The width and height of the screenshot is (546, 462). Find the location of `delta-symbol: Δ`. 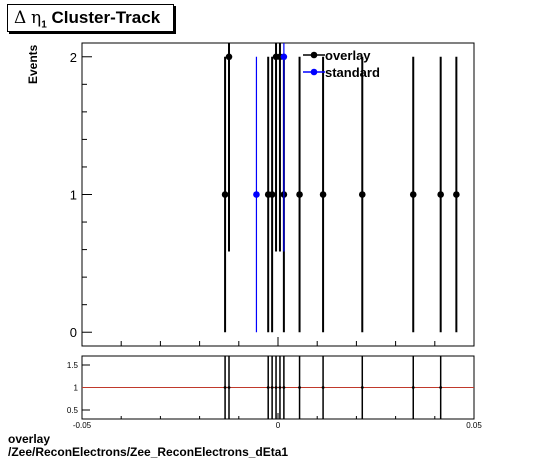

delta-symbol: Δ is located at coordinates (20, 18).